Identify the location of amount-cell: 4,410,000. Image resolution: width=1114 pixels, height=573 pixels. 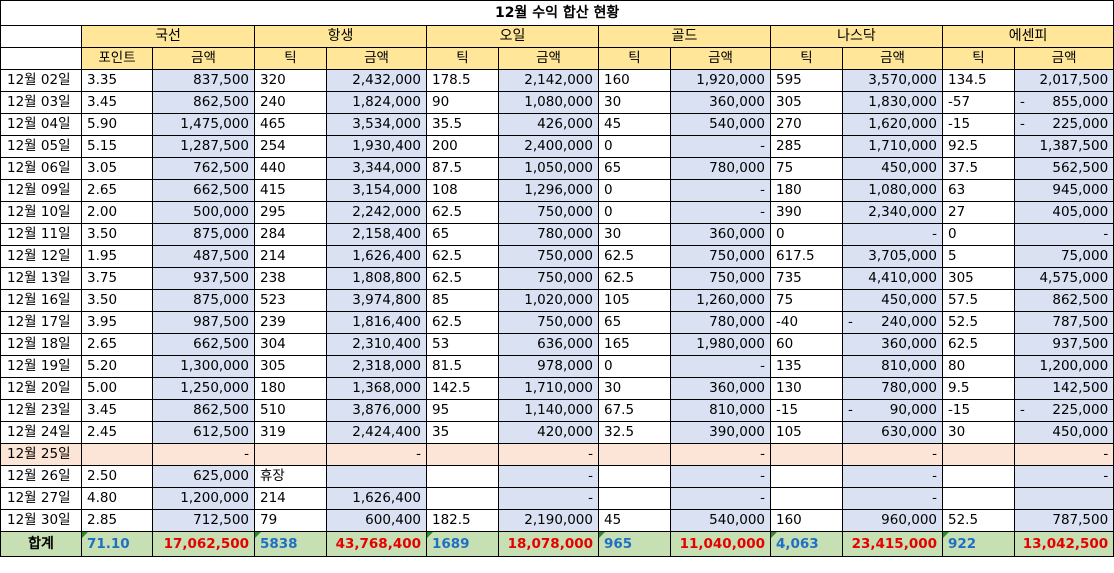
(892, 278).